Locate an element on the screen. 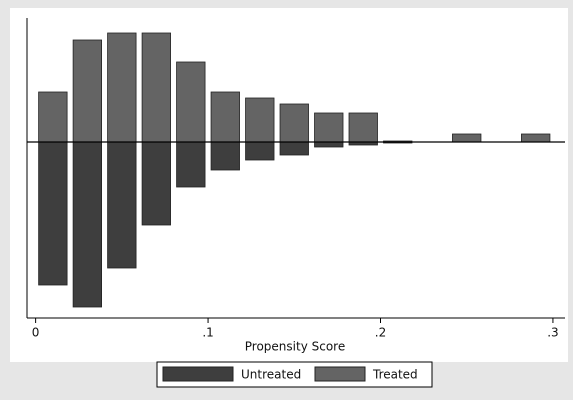 The image size is (573, 400). x-tick-label: .2 is located at coordinates (380, 333).